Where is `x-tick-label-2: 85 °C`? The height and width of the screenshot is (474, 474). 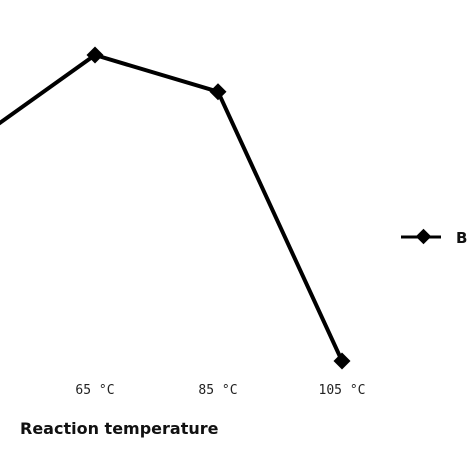 x-tick-label-2: 85 °C is located at coordinates (217, 390).